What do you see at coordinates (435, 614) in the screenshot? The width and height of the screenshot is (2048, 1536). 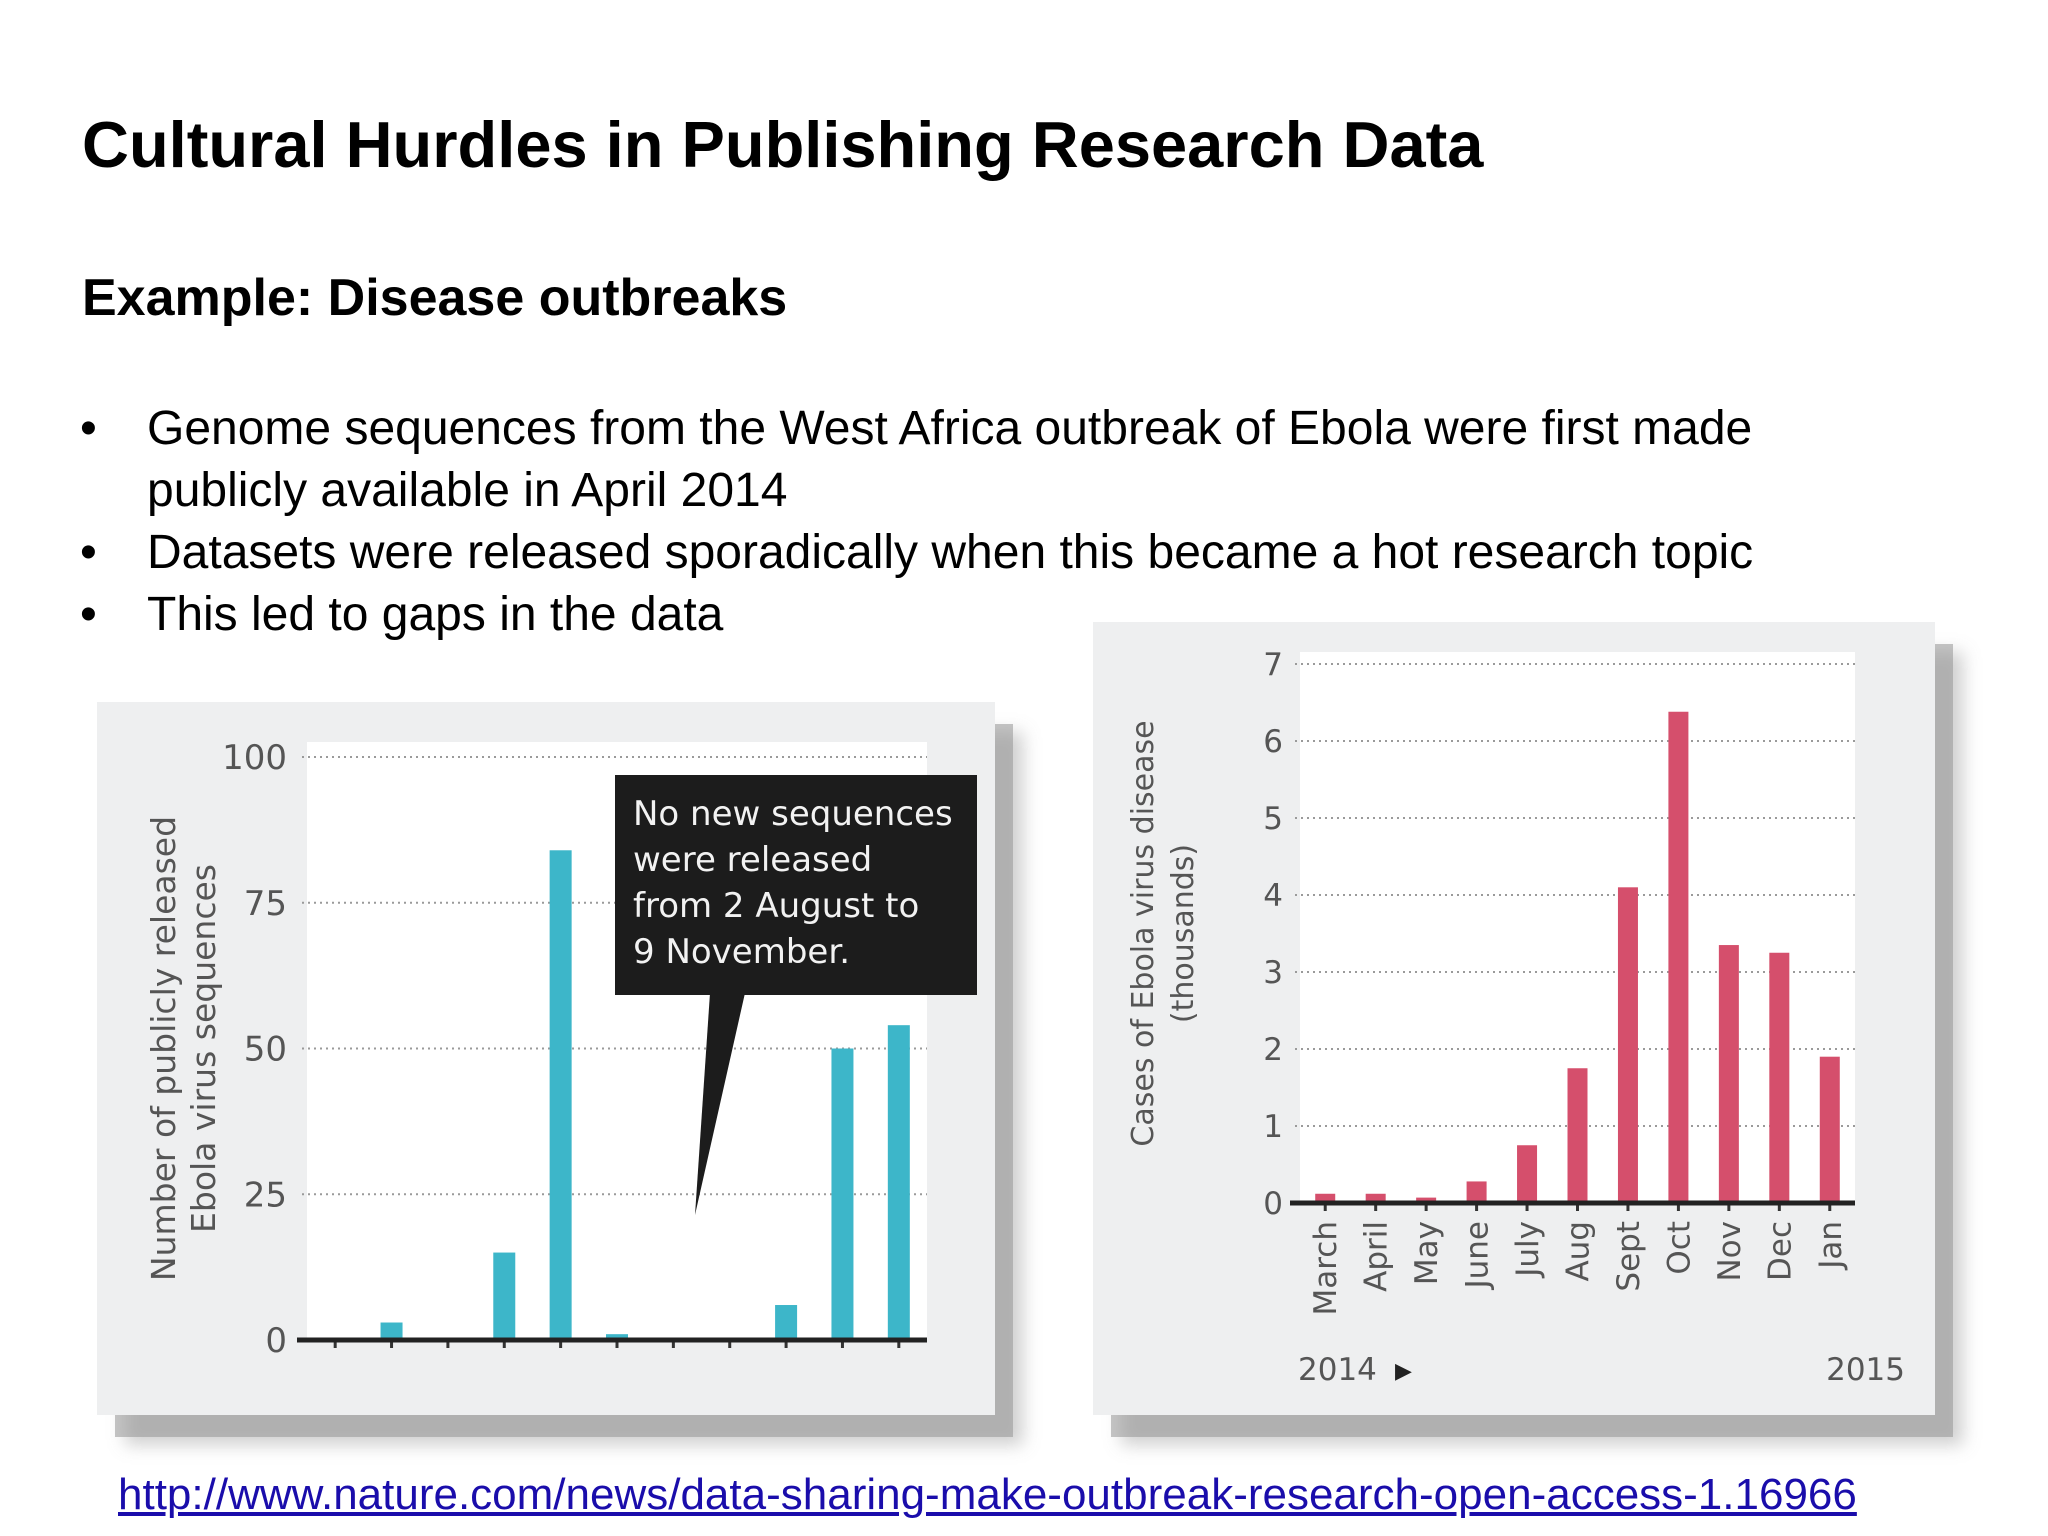 I see `bullet-text: This led to gaps in the data` at bounding box center [435, 614].